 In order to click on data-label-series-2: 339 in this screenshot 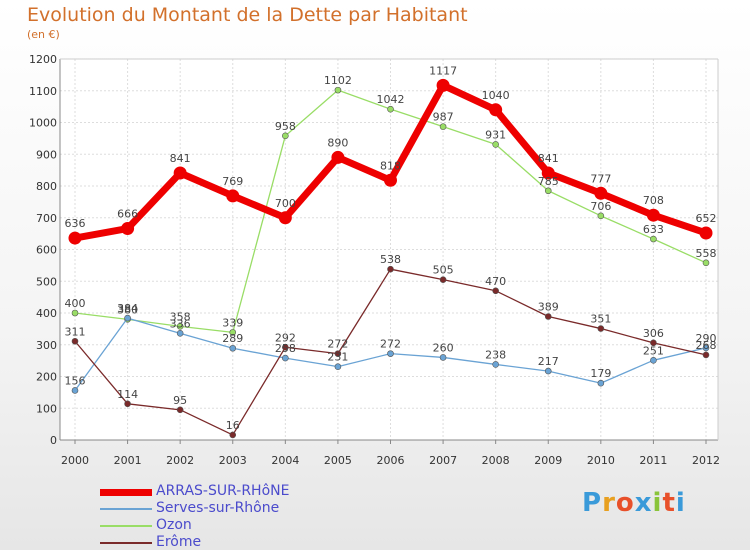, I will do `click(232, 322)`.